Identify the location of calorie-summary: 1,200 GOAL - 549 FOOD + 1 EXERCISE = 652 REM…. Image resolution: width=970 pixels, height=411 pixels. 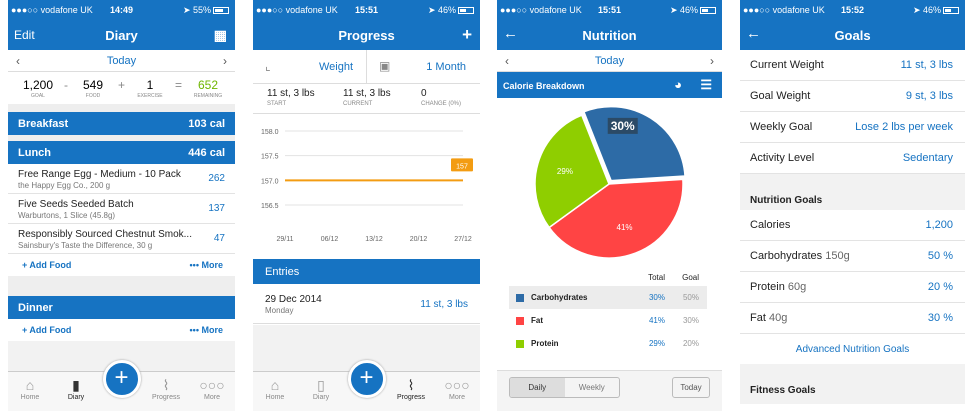
(121, 88).